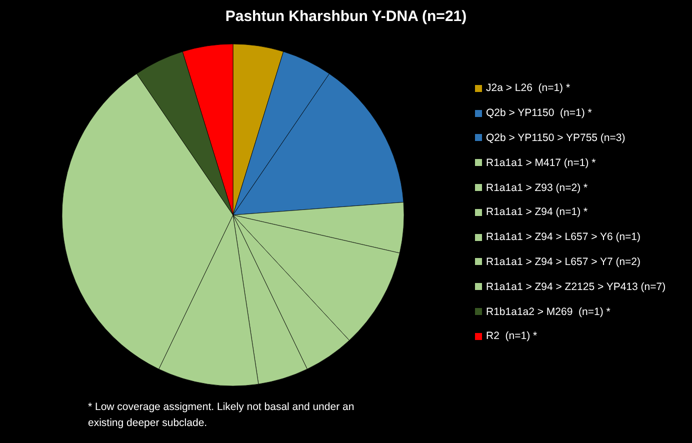 Image resolution: width=692 pixels, height=443 pixels. I want to click on legend-label: R1a1a1 > Z94 (n=1) *, so click(537, 212).